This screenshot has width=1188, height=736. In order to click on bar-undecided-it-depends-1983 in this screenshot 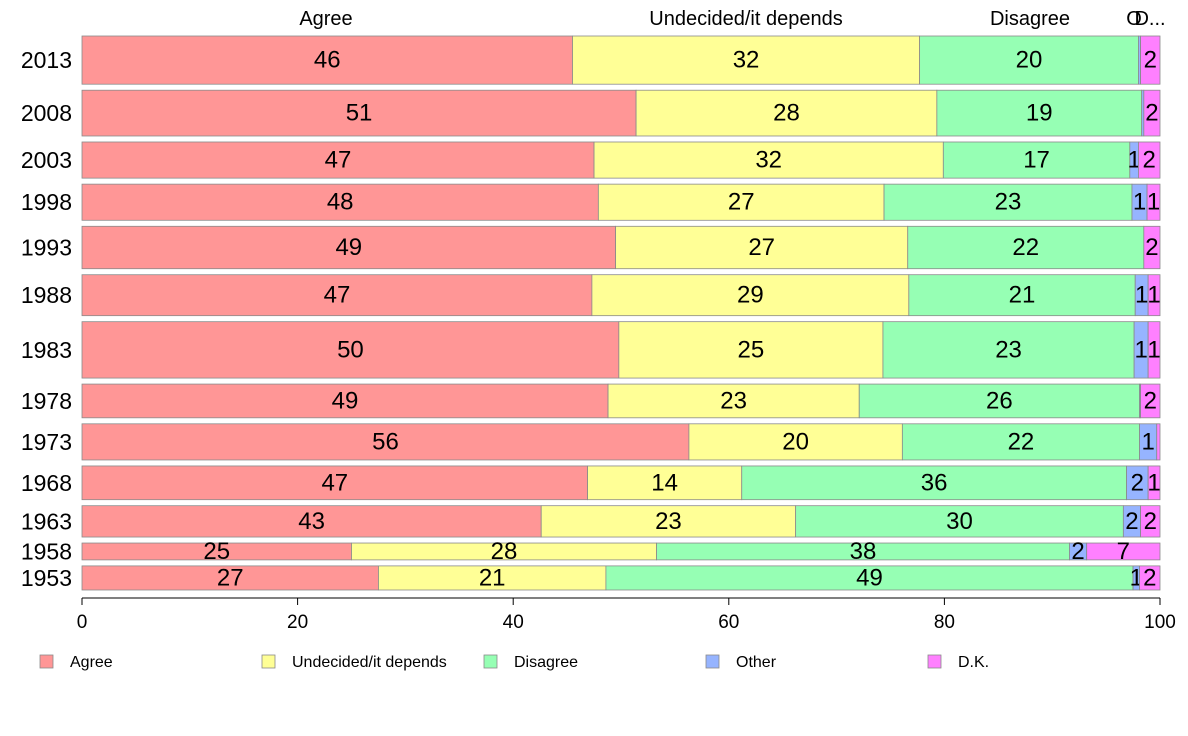, I will do `click(751, 350)`.